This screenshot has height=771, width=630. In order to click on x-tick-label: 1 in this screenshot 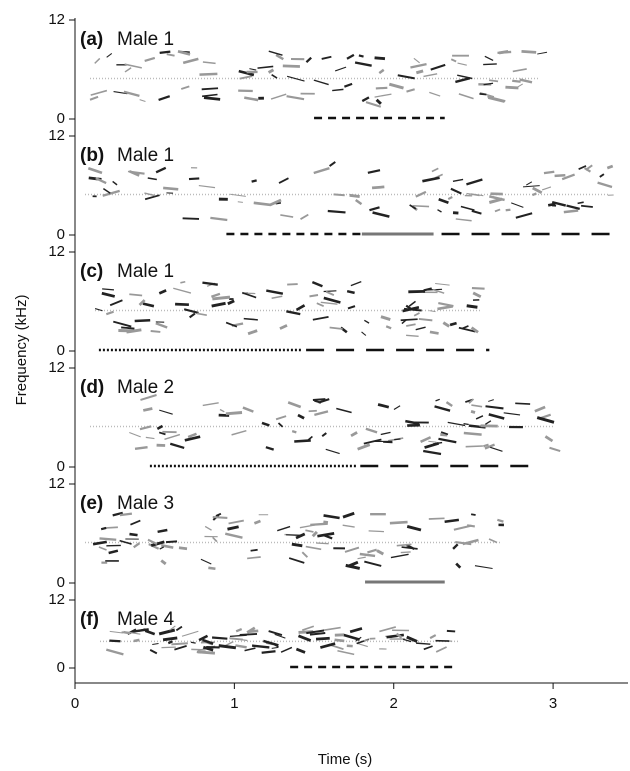, I will do `click(234, 703)`.